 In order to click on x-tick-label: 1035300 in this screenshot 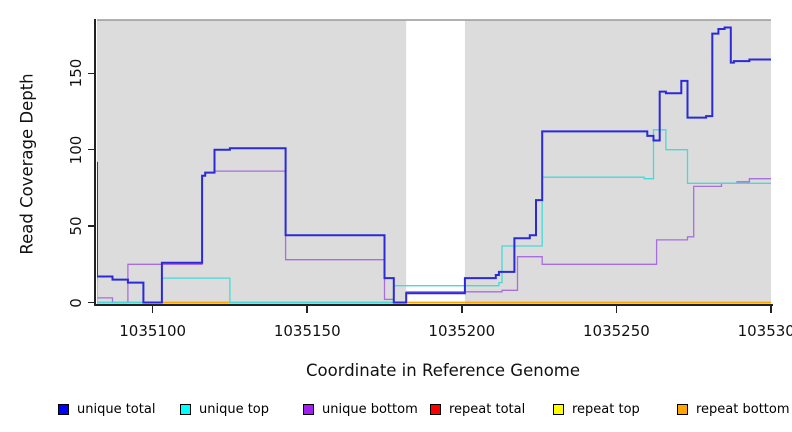, I will do `click(764, 331)`.